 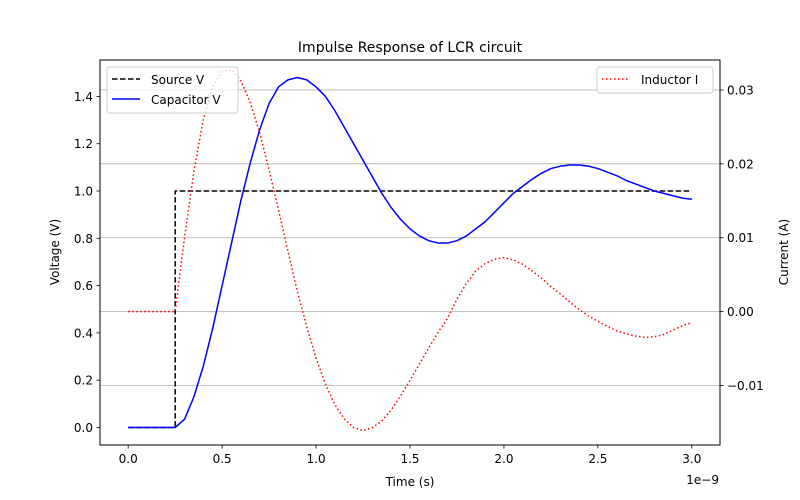 What do you see at coordinates (55, 252) in the screenshot?
I see `y-axis-label: Voltage (V)` at bounding box center [55, 252].